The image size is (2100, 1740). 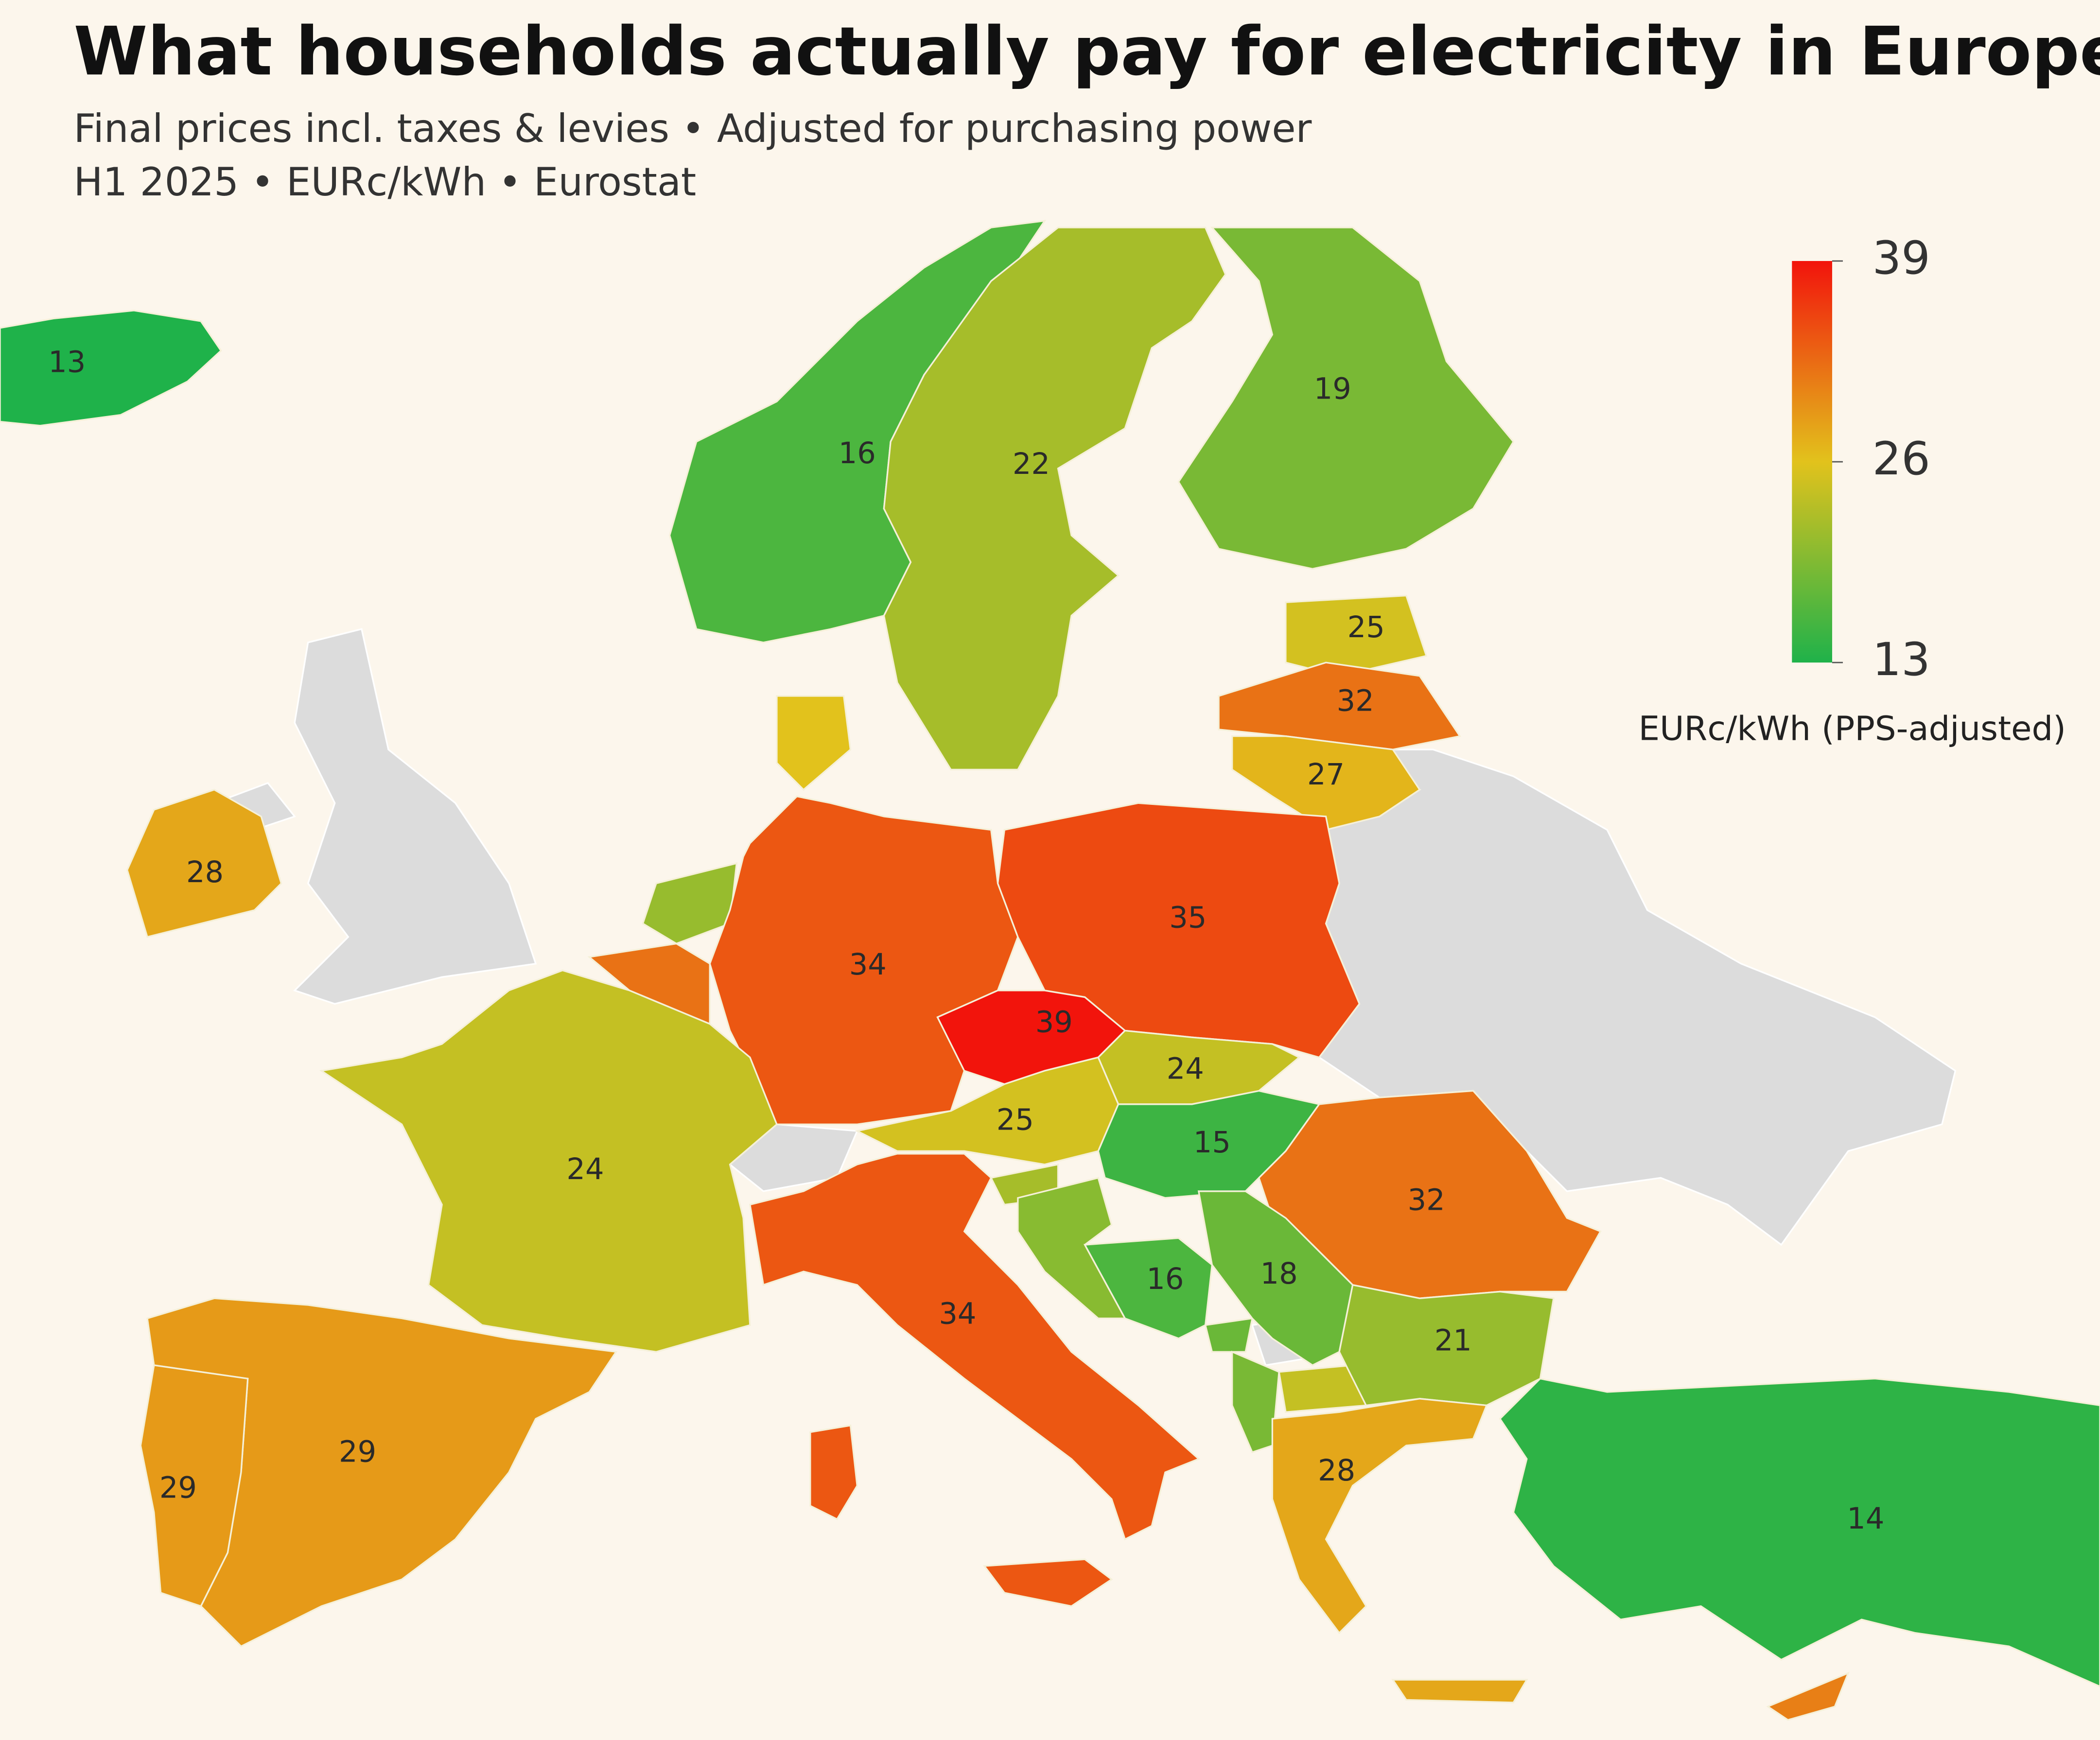 I want to click on value-label: 39, so click(x=1054, y=1022).